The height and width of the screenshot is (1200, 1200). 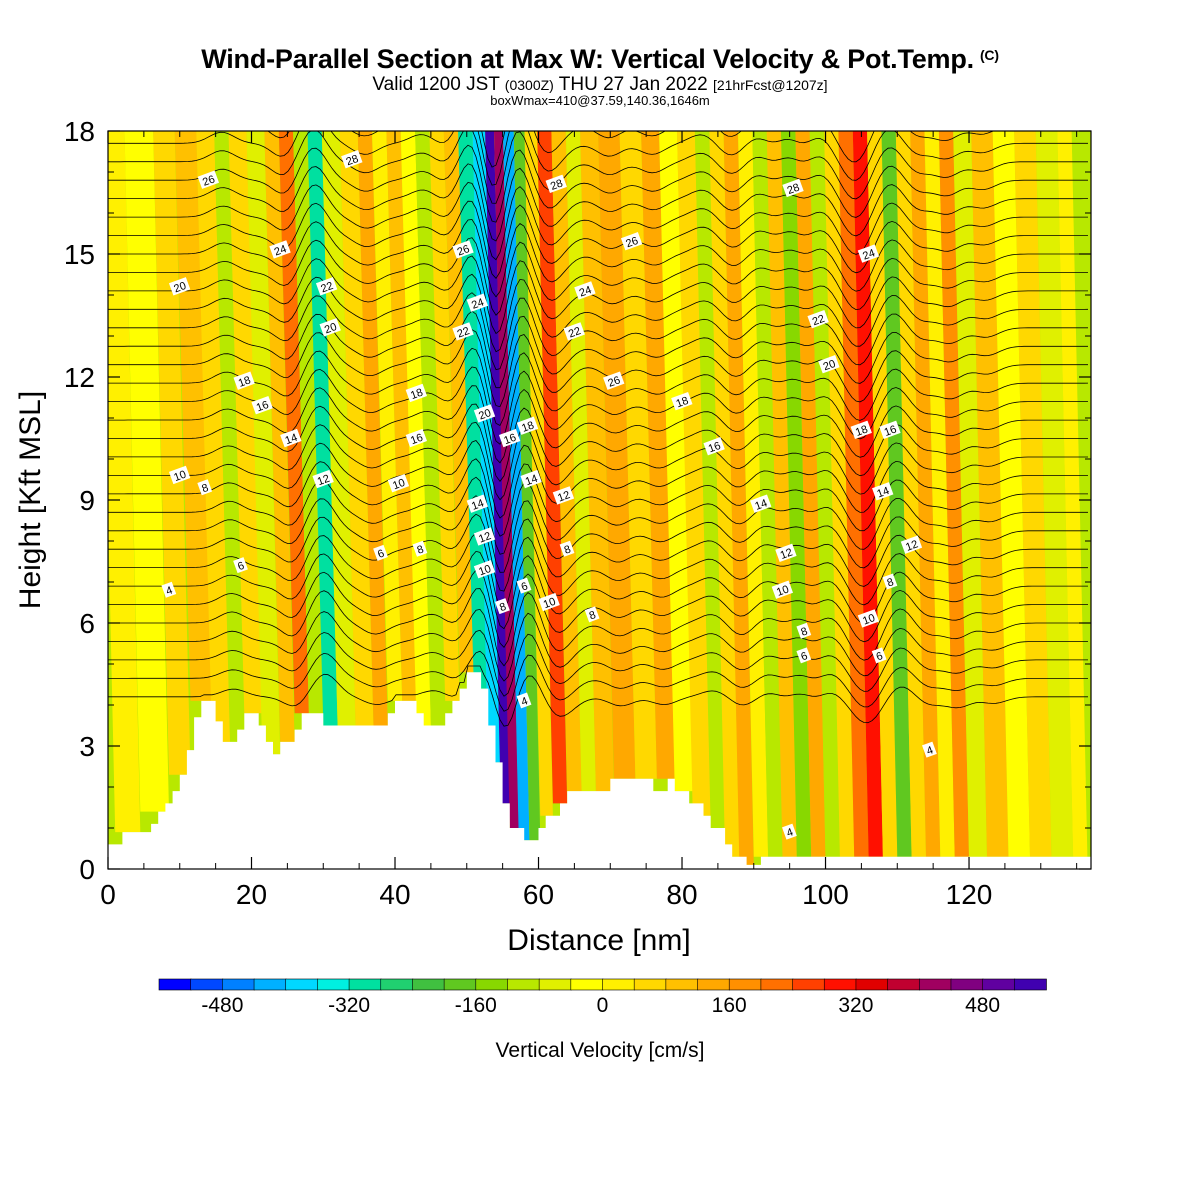 What do you see at coordinates (478, 303) in the screenshot?
I see `contour-label-text: 24` at bounding box center [478, 303].